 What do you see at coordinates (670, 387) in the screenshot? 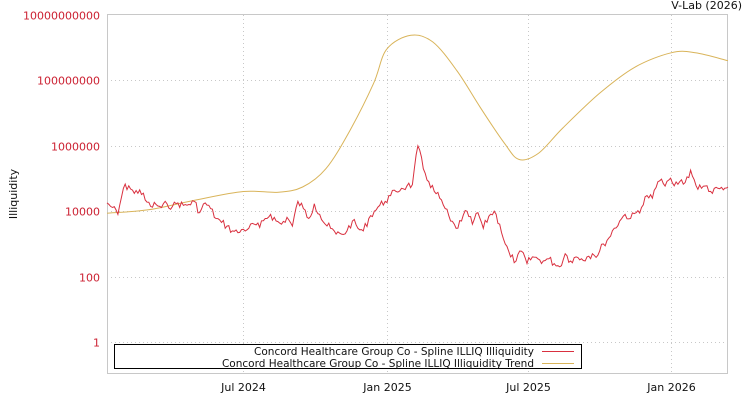
I see `x-tick-label: Jan 2026` at bounding box center [670, 387].